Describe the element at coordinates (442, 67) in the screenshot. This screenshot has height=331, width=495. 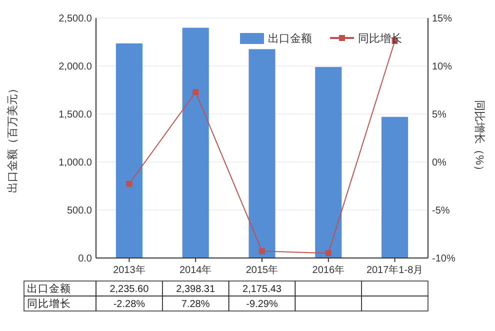
I see `y2-tick-label: 10%` at that location.